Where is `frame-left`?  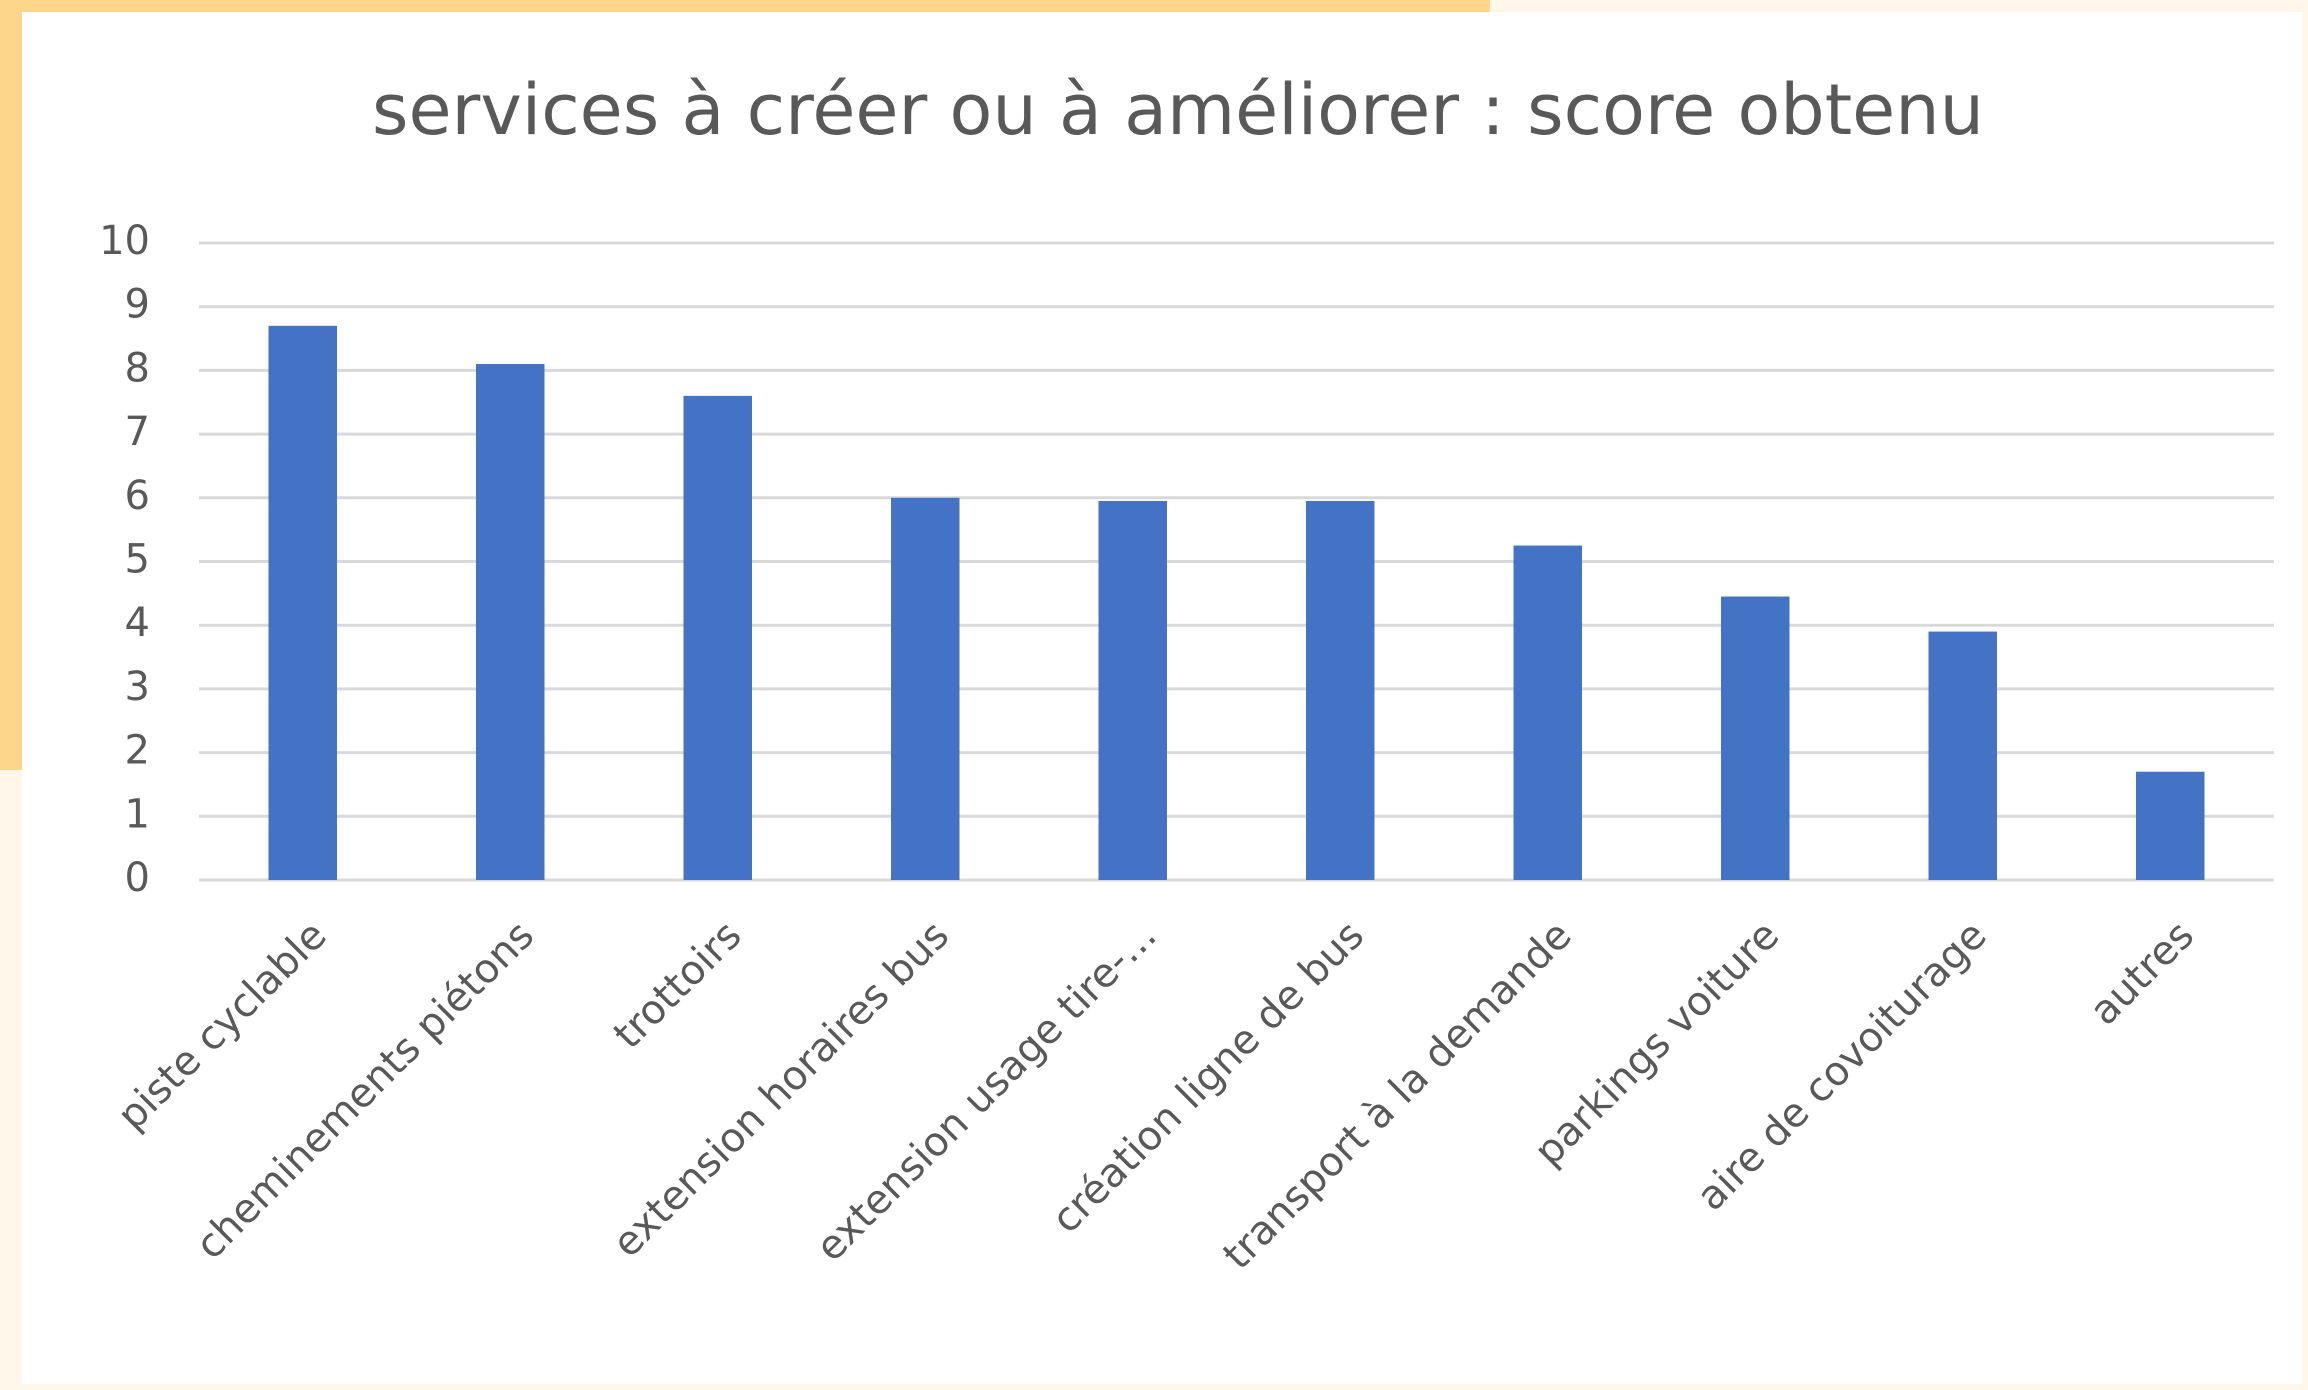
frame-left is located at coordinates (11, 385).